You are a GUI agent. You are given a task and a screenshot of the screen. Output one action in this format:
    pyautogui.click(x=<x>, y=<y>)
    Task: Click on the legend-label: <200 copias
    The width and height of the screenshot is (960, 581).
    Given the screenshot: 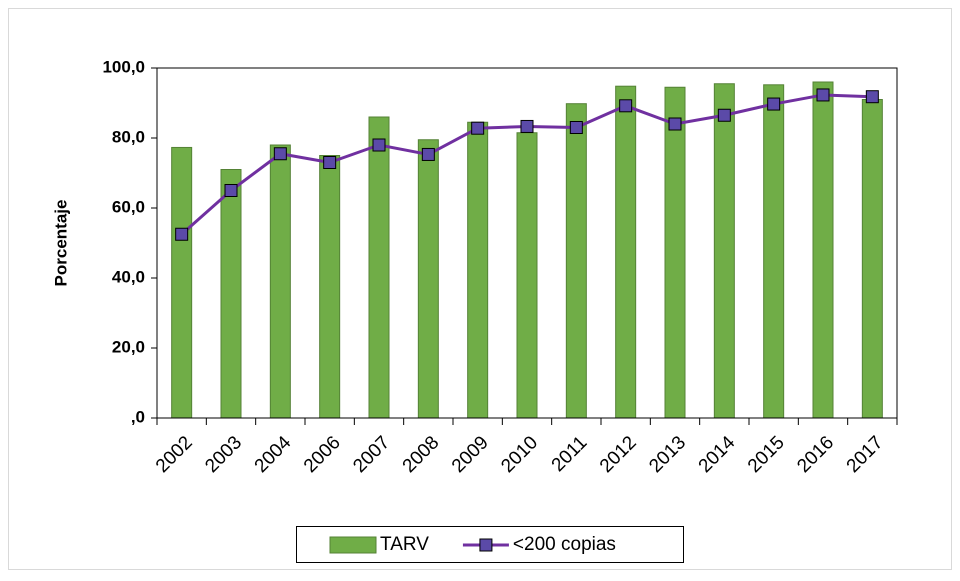 What is the action you would take?
    pyautogui.click(x=564, y=544)
    